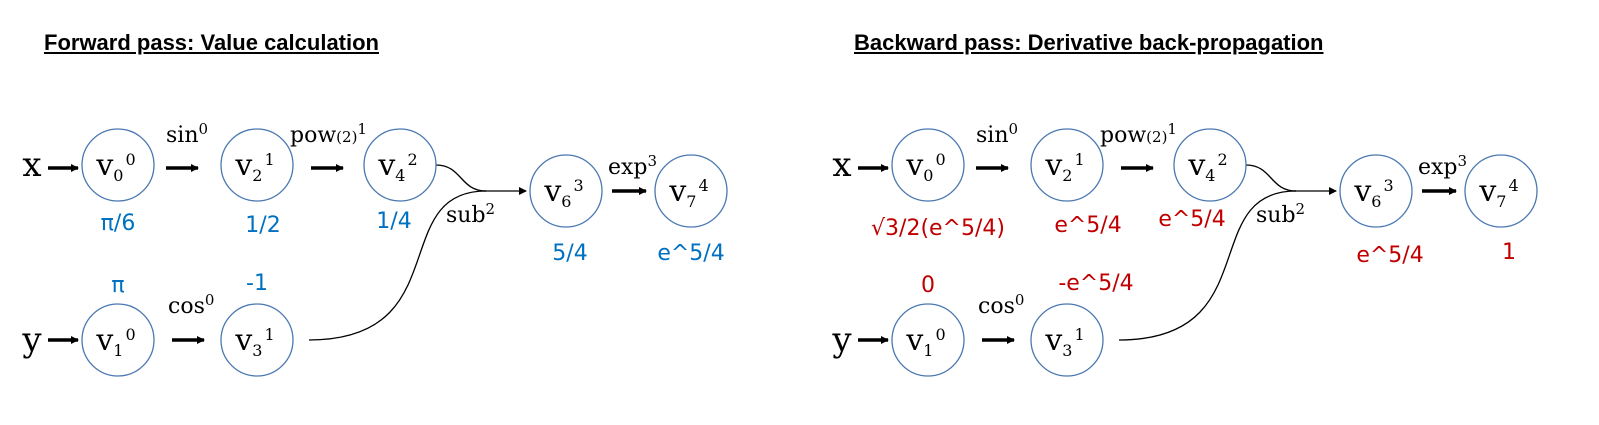  I want to click on node-v4-value: e^5/4, so click(1191, 219).